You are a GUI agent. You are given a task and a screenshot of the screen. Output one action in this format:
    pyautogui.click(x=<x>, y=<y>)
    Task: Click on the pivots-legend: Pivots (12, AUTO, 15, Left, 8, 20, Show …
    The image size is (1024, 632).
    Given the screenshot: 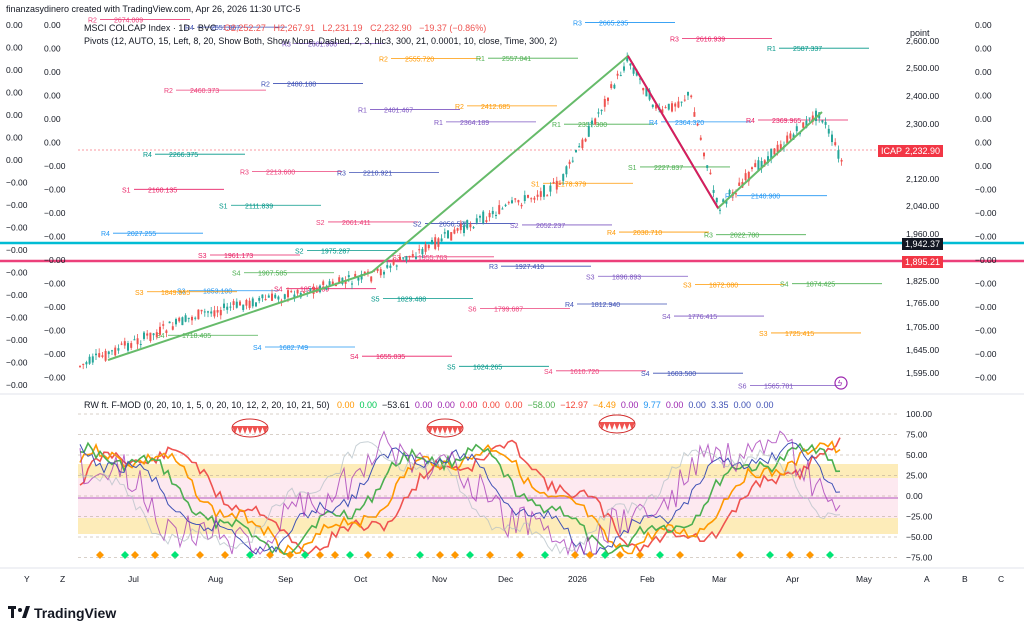 What is the action you would take?
    pyautogui.click(x=321, y=41)
    